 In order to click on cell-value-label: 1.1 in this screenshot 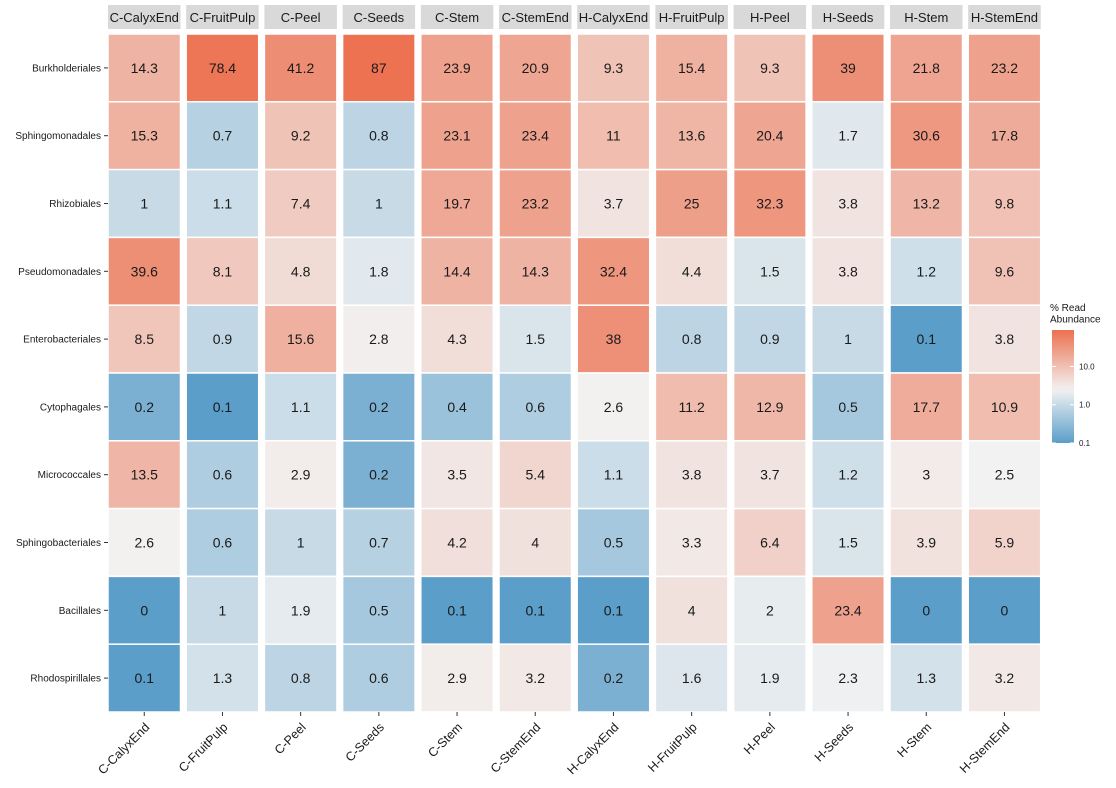, I will do `click(301, 407)`.